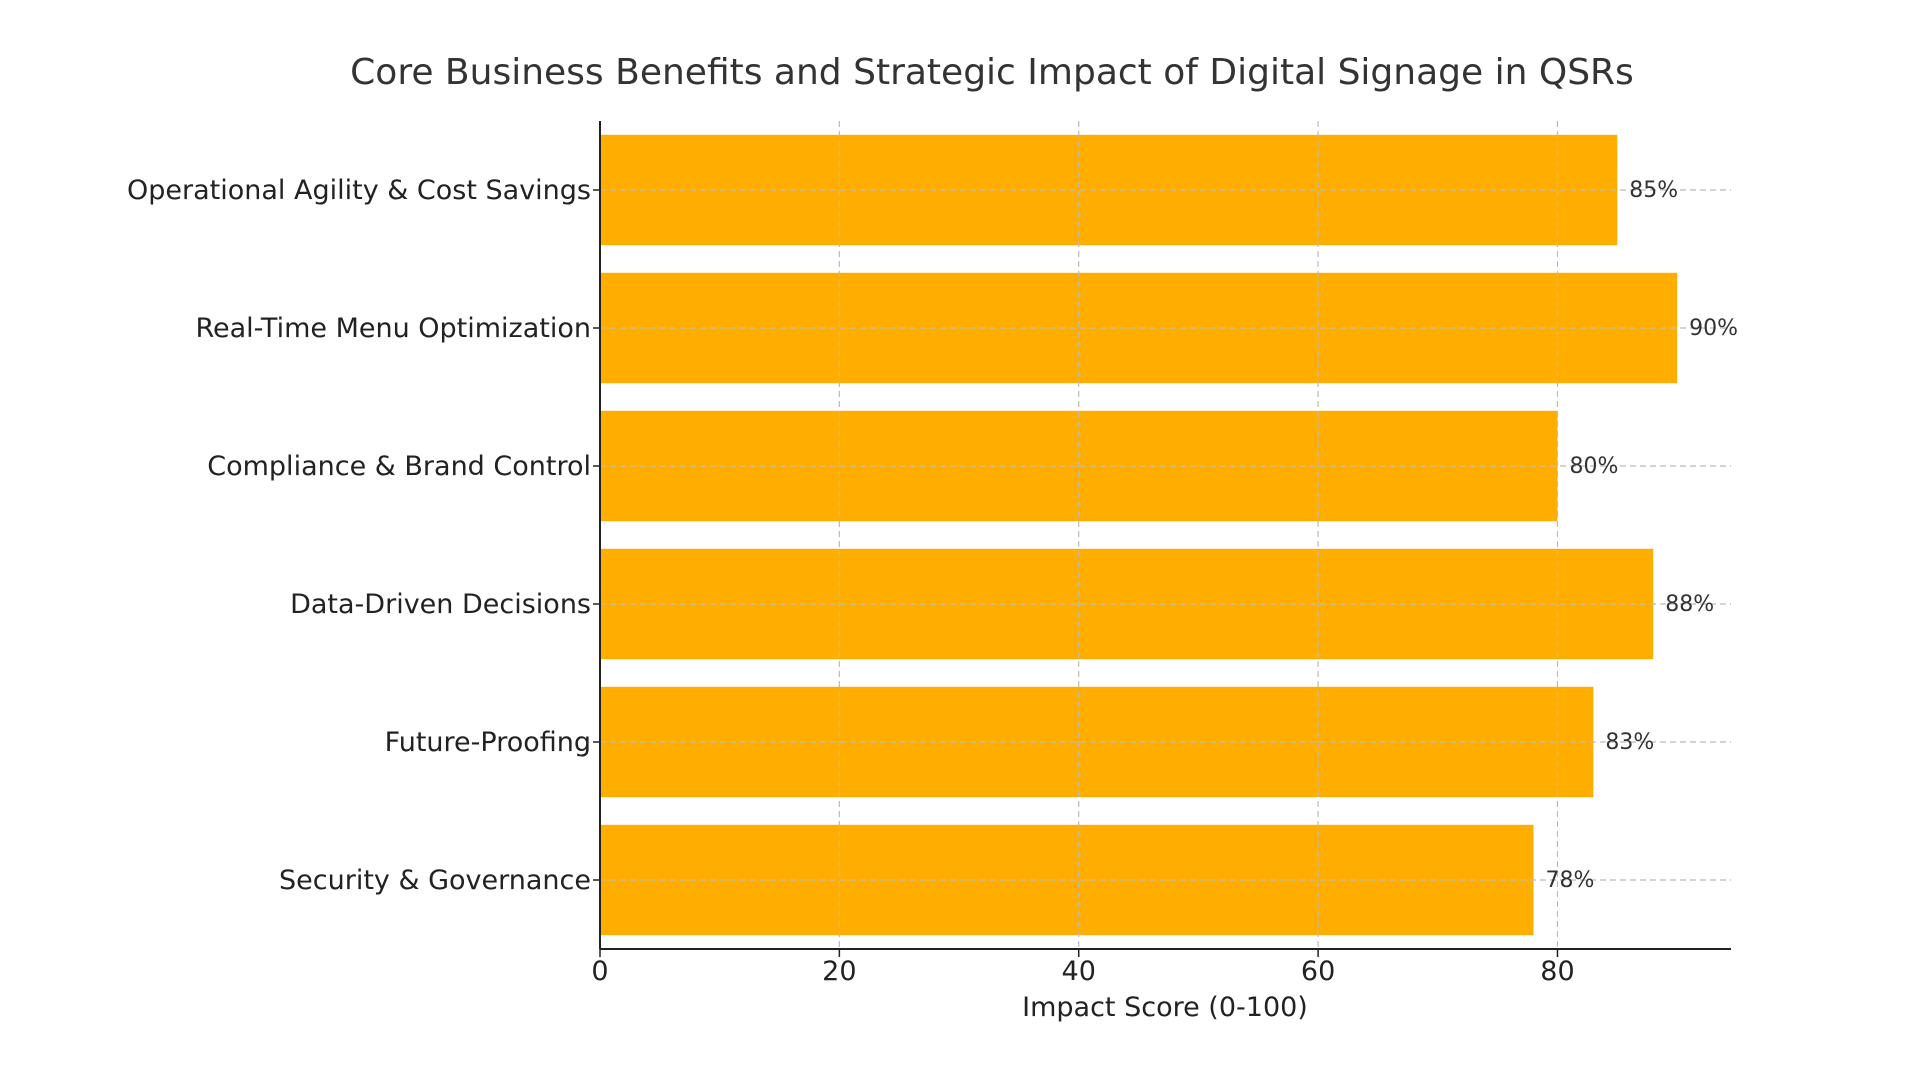 The image size is (1920, 1084). I want to click on category-label: Security & Governance, so click(435, 880).